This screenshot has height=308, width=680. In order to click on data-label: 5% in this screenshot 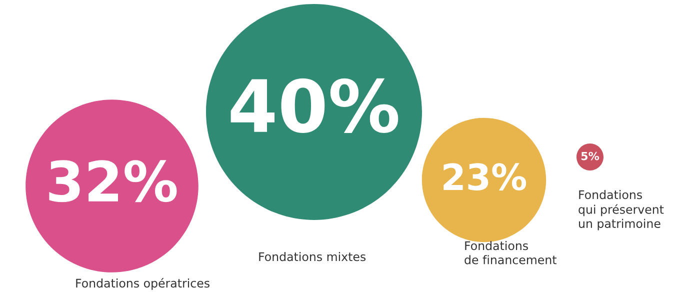, I will do `click(590, 156)`.